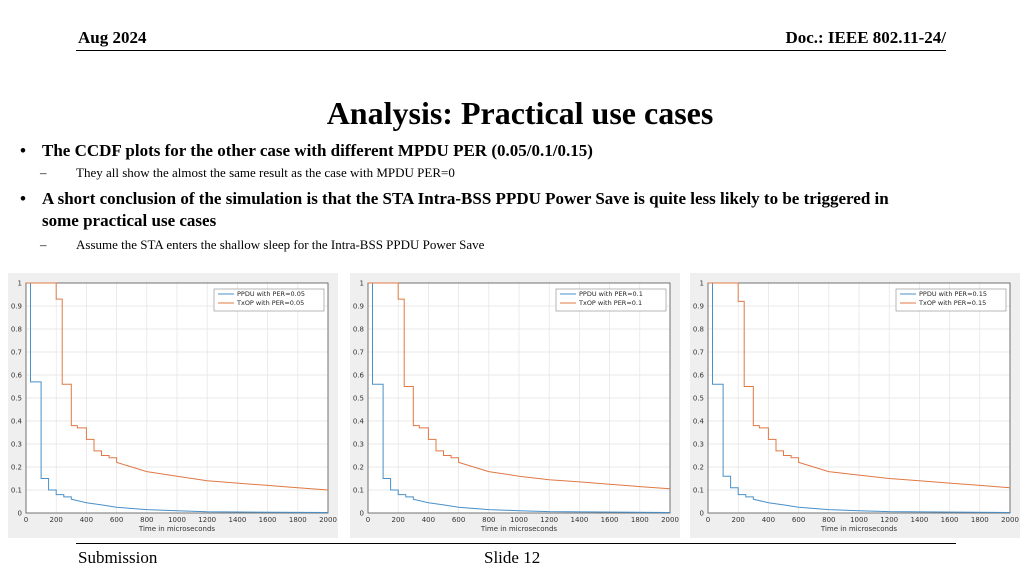 Image resolution: width=1024 pixels, height=576 pixels. I want to click on footer-divider, so click(516, 543).